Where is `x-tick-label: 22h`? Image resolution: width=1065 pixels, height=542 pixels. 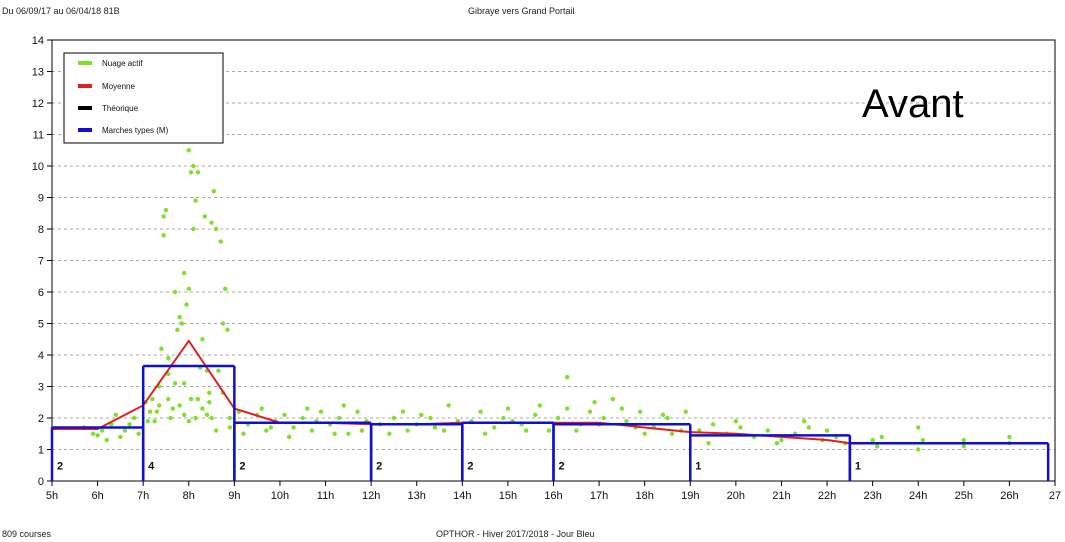
x-tick-label: 22h is located at coordinates (827, 496).